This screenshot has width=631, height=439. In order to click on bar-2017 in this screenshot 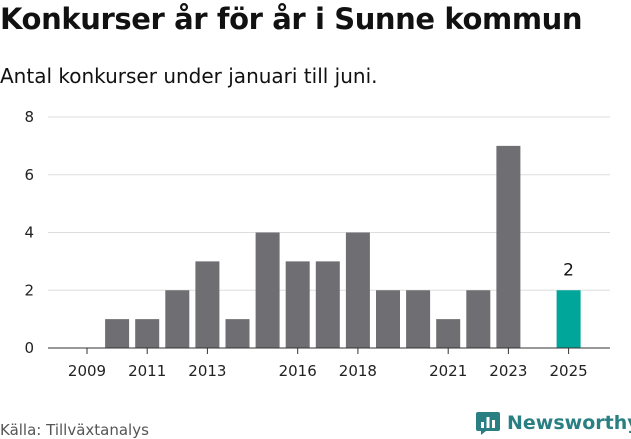, I will do `click(327, 304)`.